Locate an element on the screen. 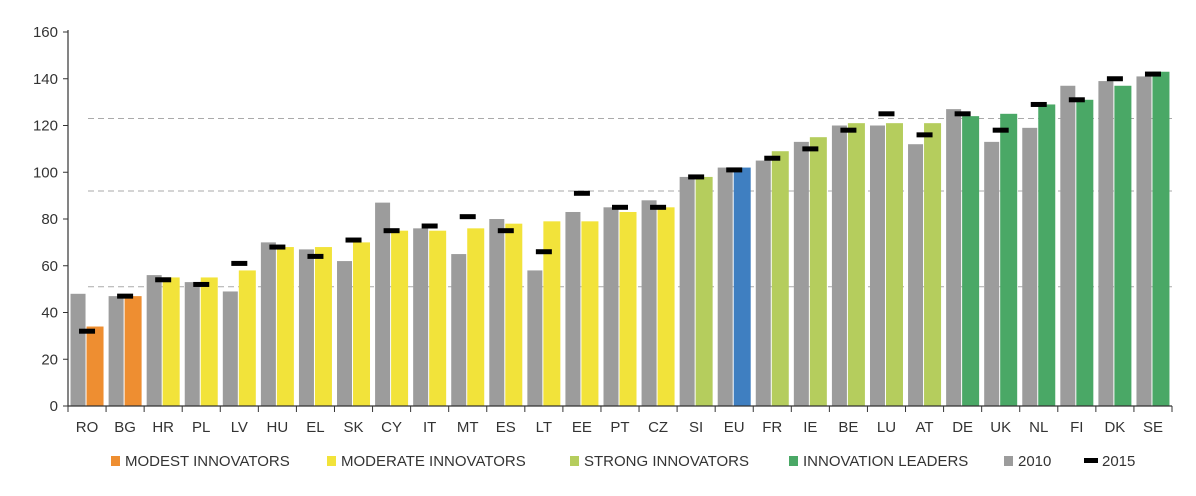  x-tick-label-cz: CZ is located at coordinates (658, 427).